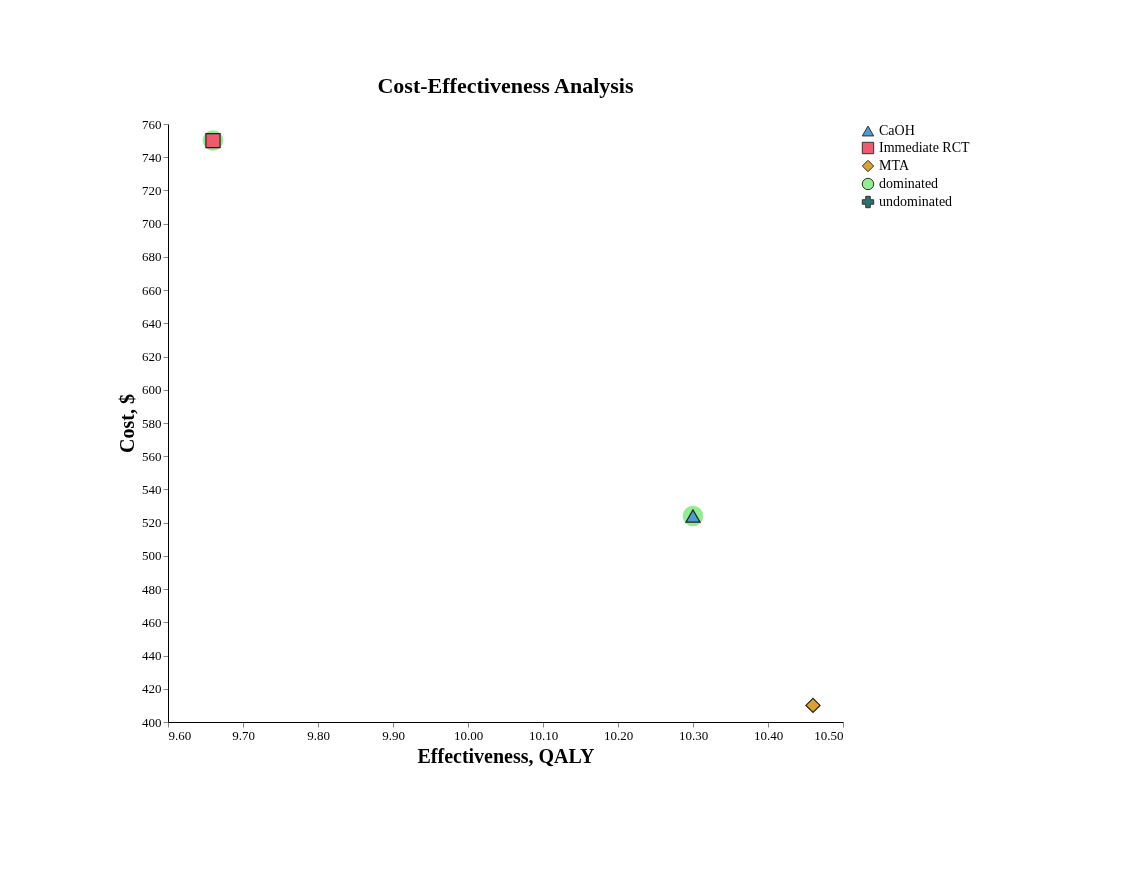  I want to click on legend-label: CaOH, so click(897, 130).